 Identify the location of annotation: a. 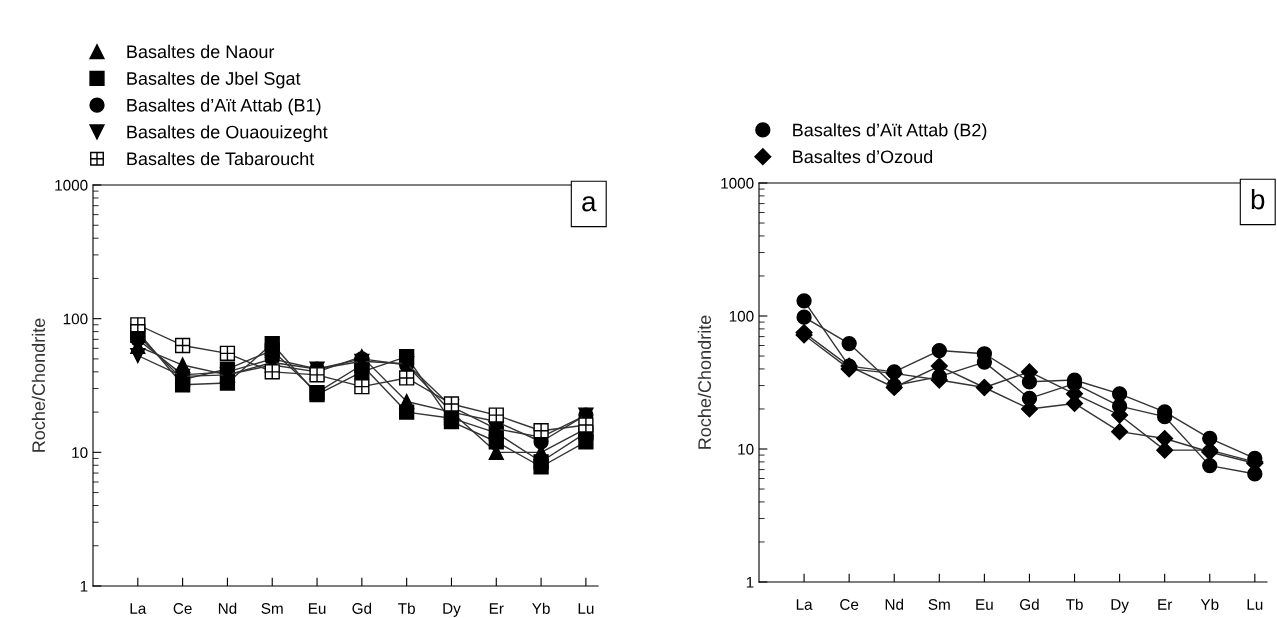
(589, 204).